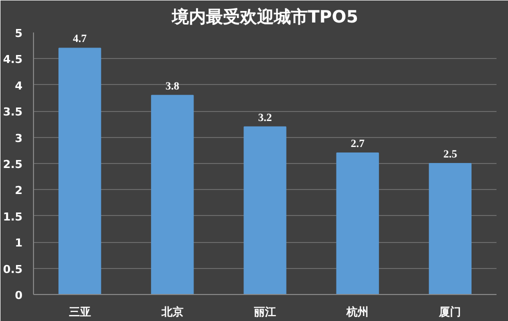 Image resolution: width=508 pixels, height=321 pixels. Describe the element at coordinates (18, 33) in the screenshot. I see `y-tick-label: 5` at that location.